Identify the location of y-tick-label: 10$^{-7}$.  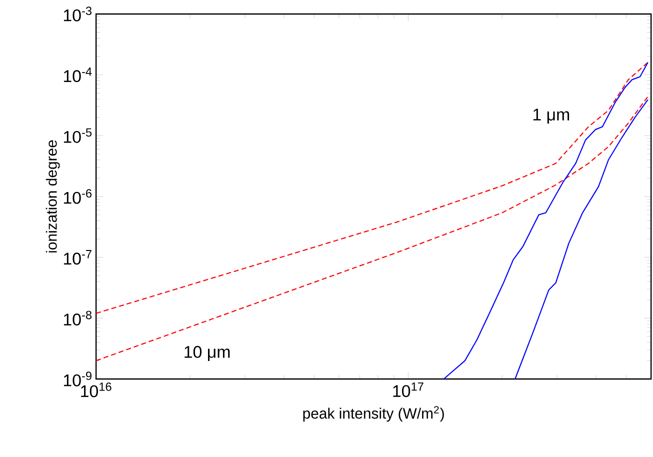
(78, 257).